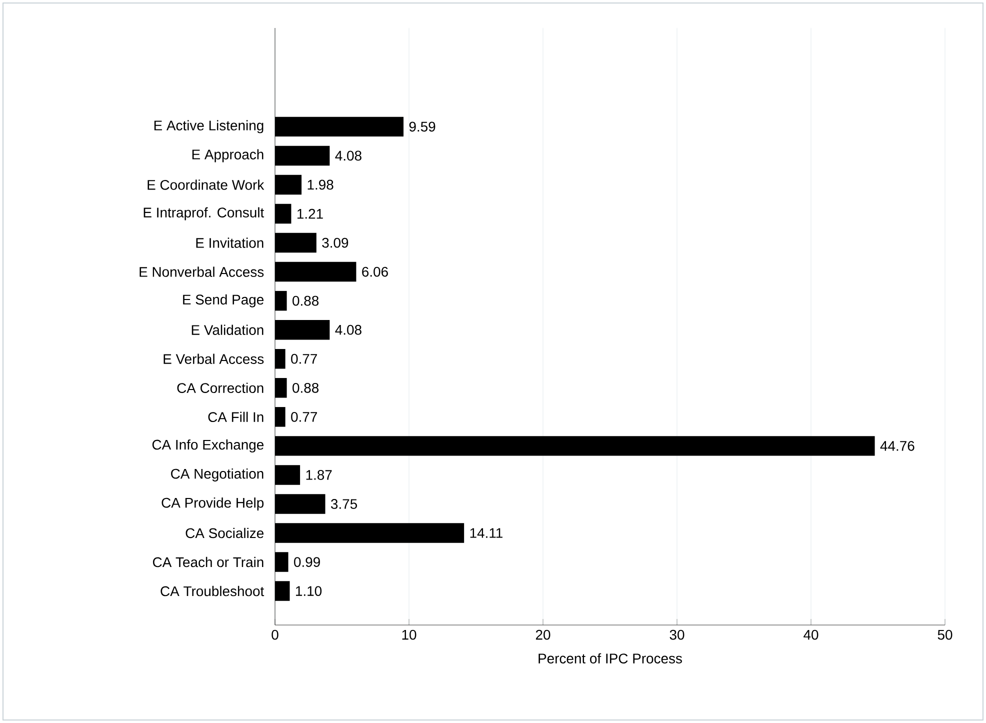  I want to click on y-tick-label: CA Socialize, so click(225, 533).